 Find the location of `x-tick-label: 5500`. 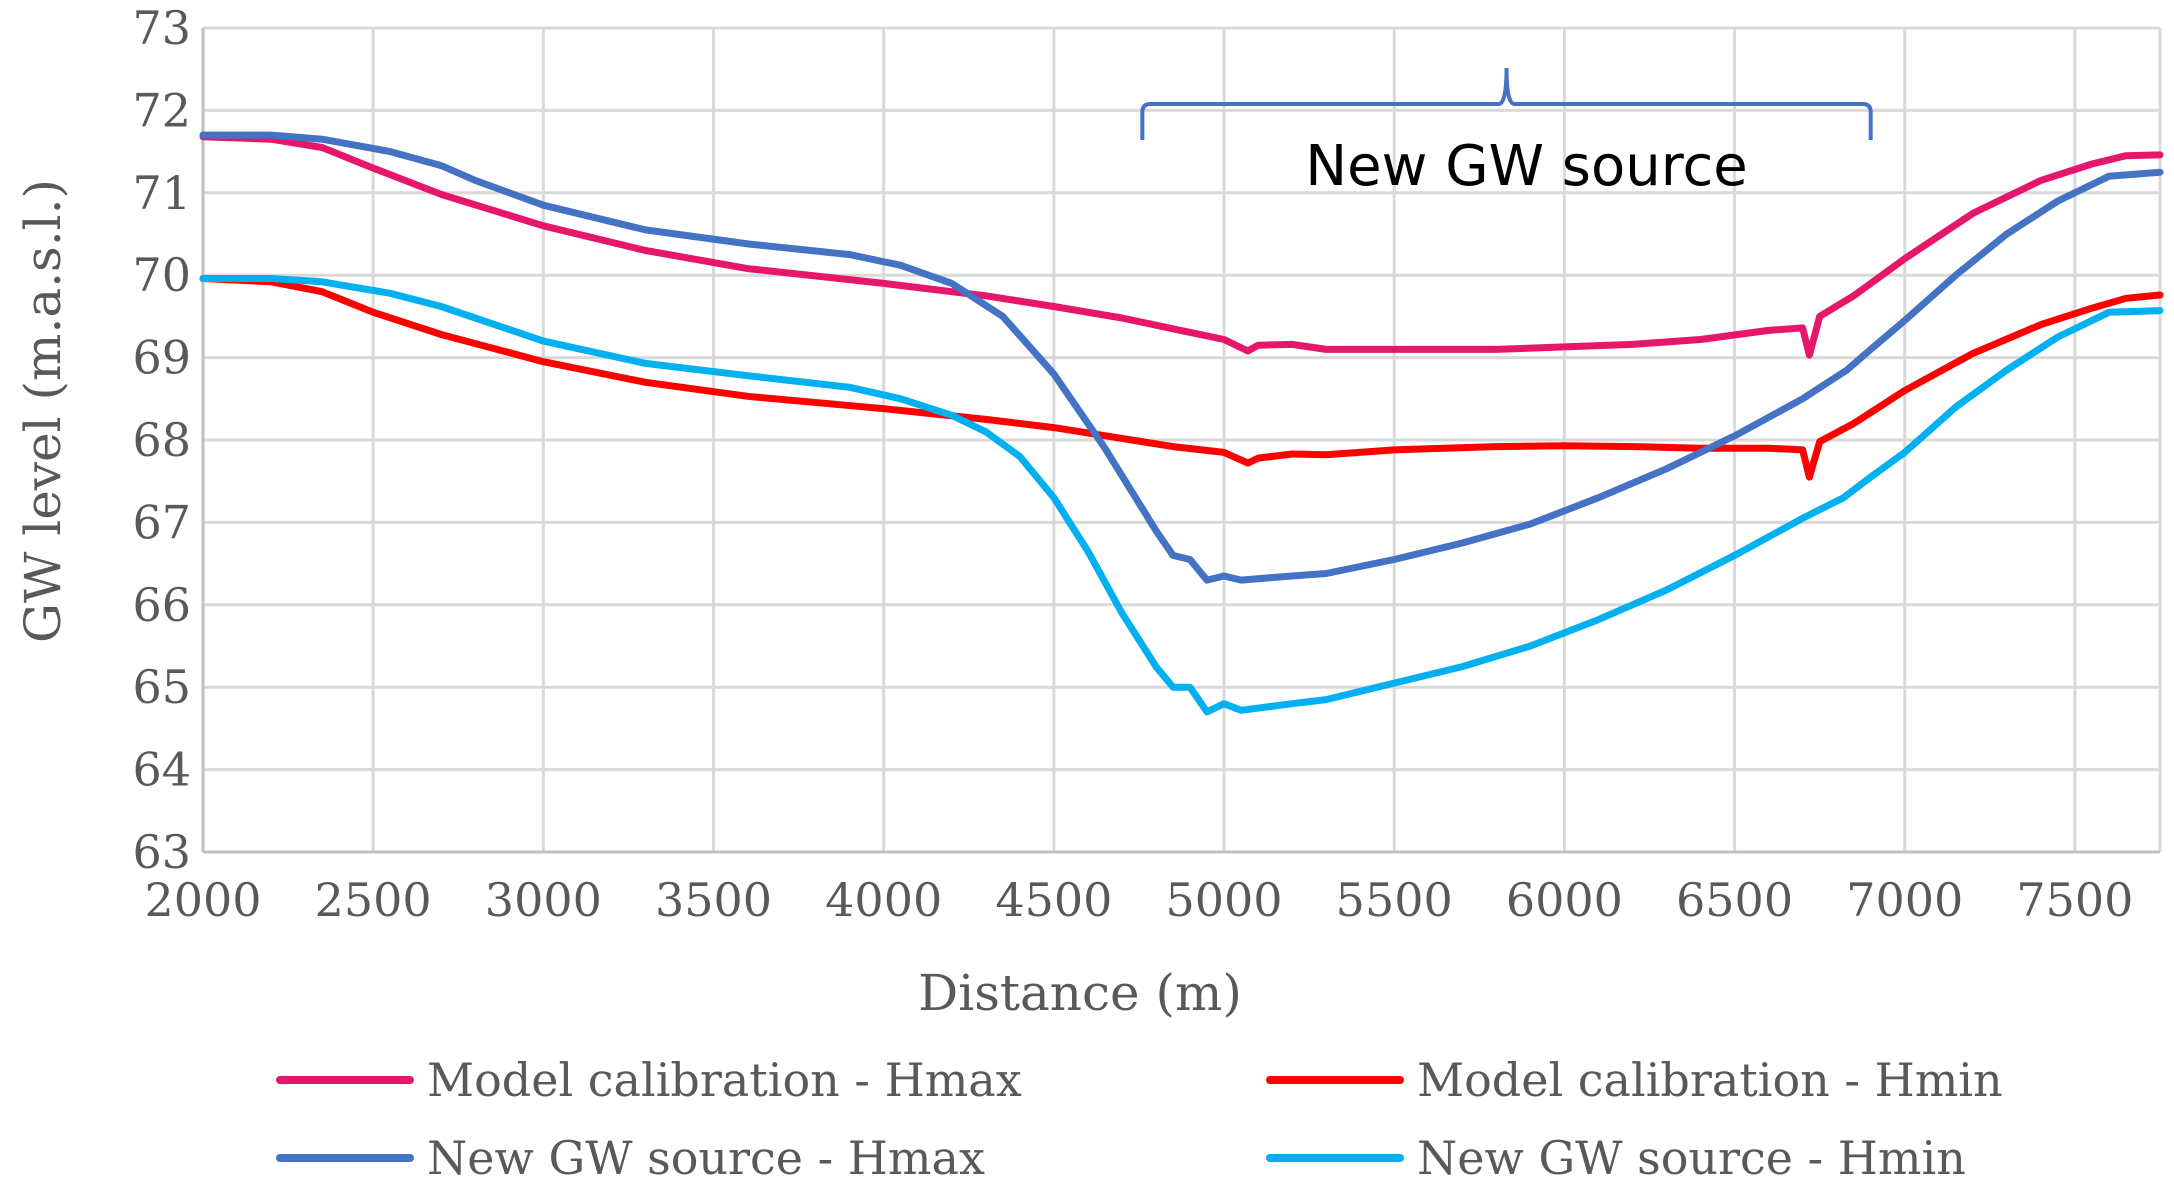

x-tick-label: 5500 is located at coordinates (1394, 900).